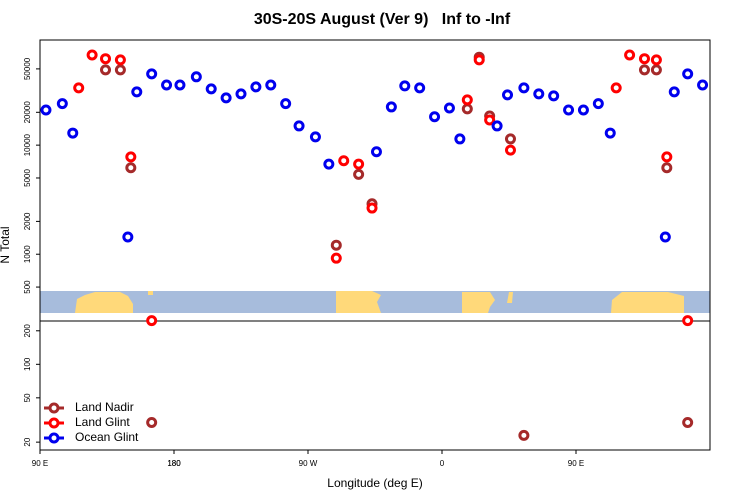 The width and height of the screenshot is (750, 500). What do you see at coordinates (104, 407) in the screenshot?
I see `legend-label: Land Nadir` at bounding box center [104, 407].